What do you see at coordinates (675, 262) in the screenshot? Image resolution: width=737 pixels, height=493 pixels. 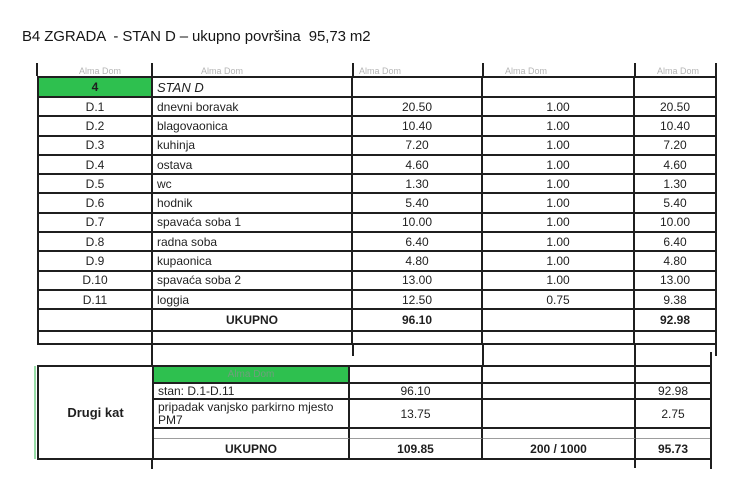 I see `room-result: 4.80` at bounding box center [675, 262].